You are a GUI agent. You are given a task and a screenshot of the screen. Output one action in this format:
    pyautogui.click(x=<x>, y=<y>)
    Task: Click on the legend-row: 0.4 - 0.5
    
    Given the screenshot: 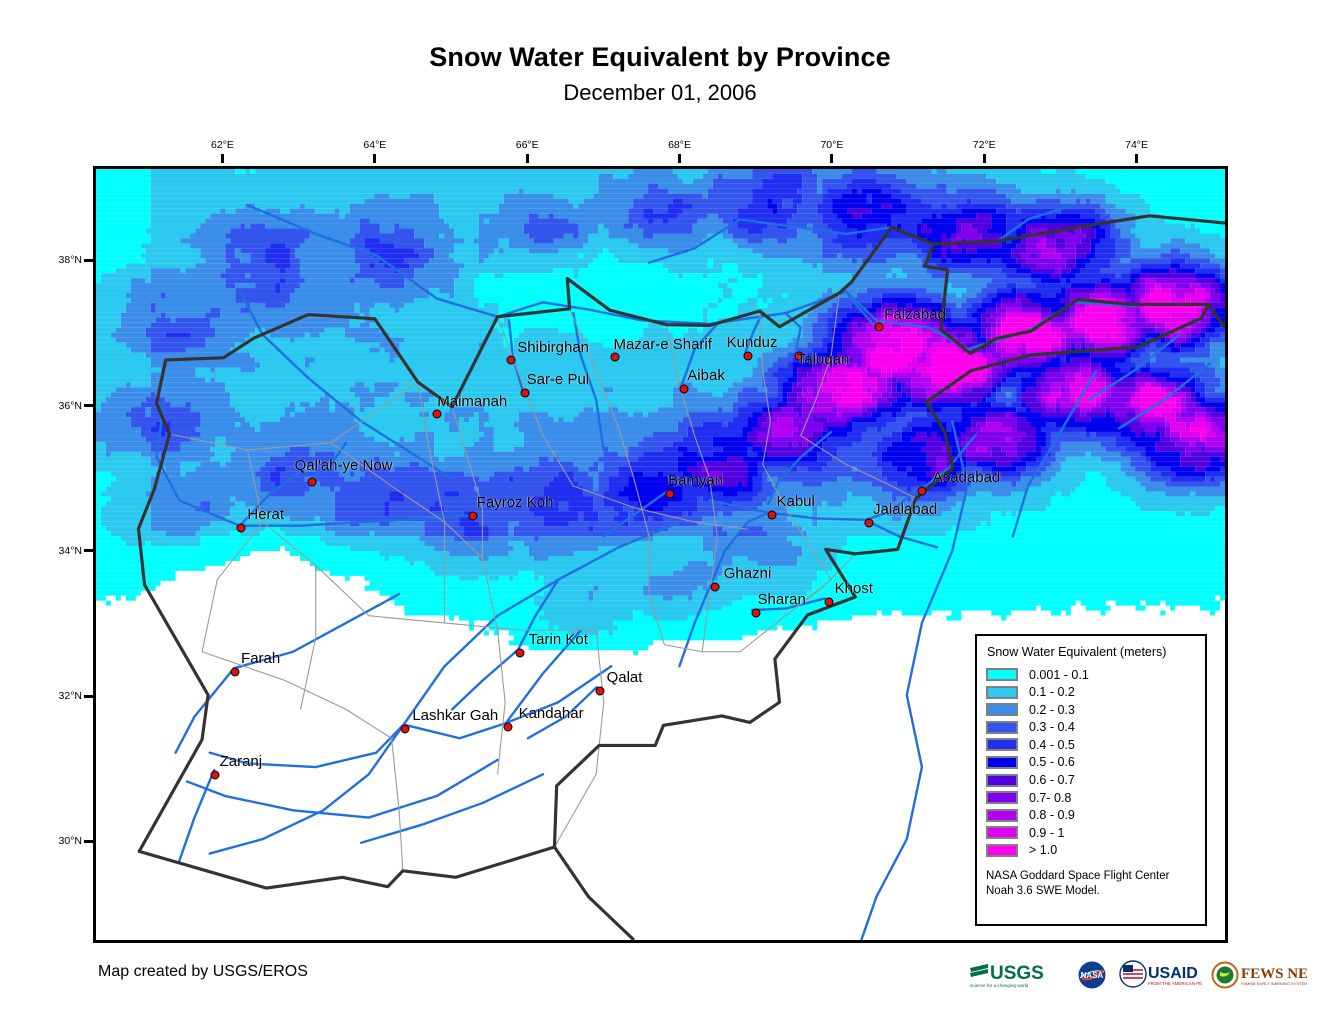 What is the action you would take?
    pyautogui.click(x=1095, y=744)
    